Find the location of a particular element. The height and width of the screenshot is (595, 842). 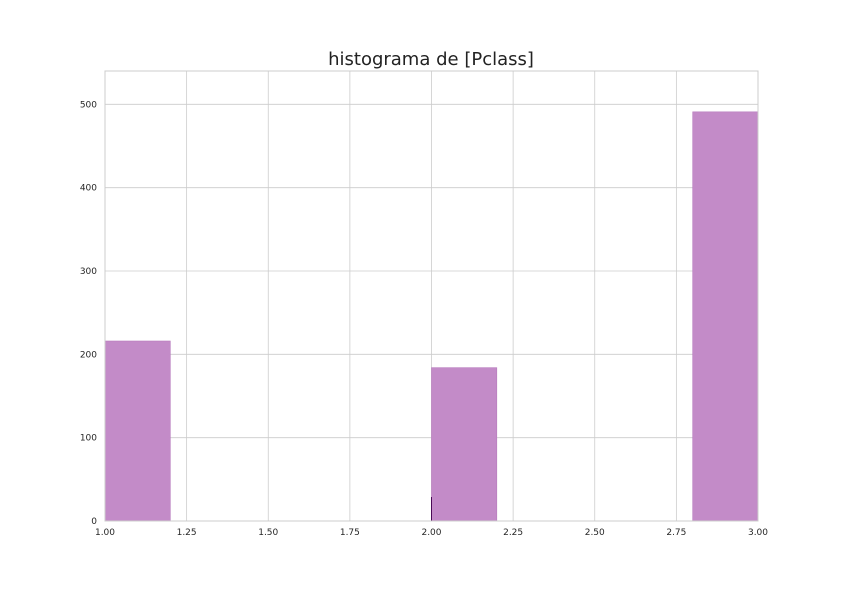

x-tick-label: 2.50 is located at coordinates (595, 533).